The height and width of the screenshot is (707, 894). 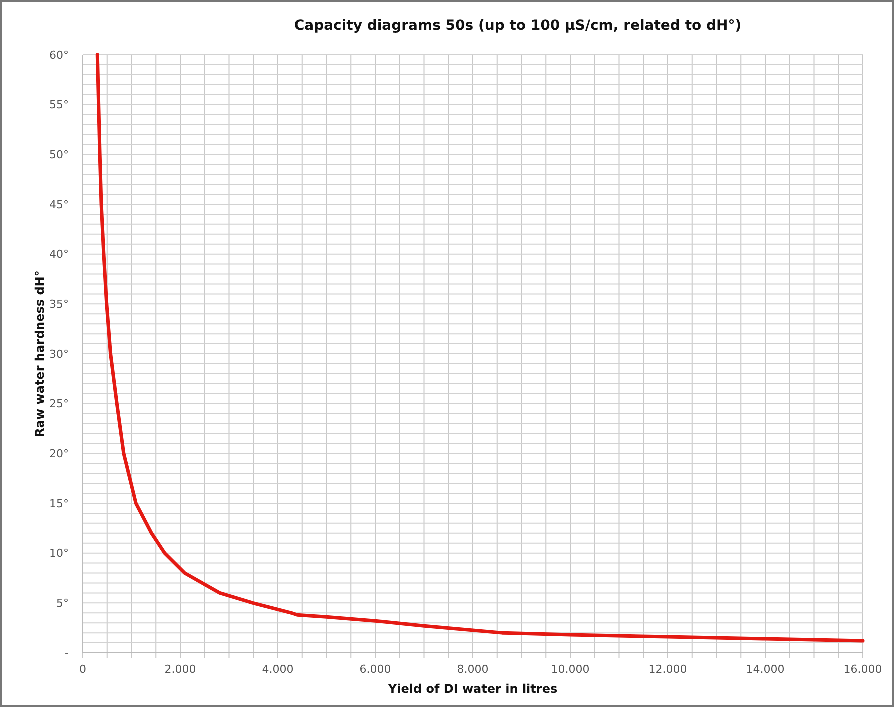 I want to click on y-tick-label: 55°, so click(x=59, y=105).